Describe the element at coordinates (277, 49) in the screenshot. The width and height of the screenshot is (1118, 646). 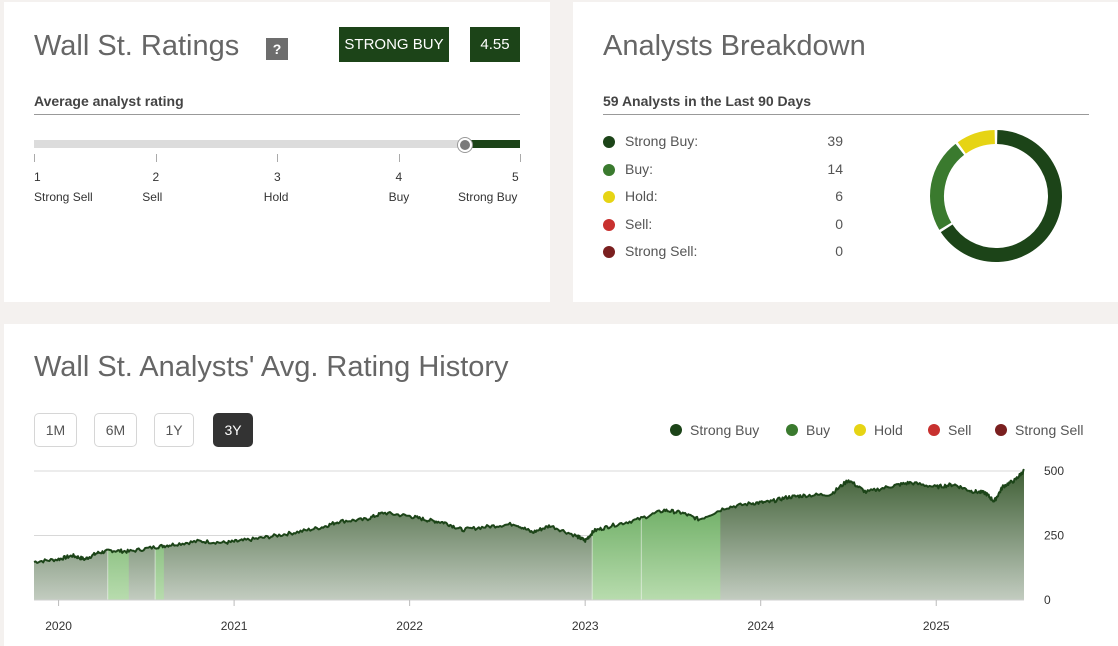
I see `help-icon: ?` at that location.